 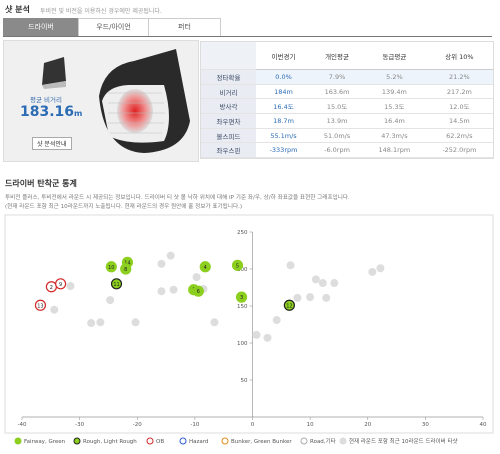 I want to click on y-tick-label: 100, so click(x=242, y=344).